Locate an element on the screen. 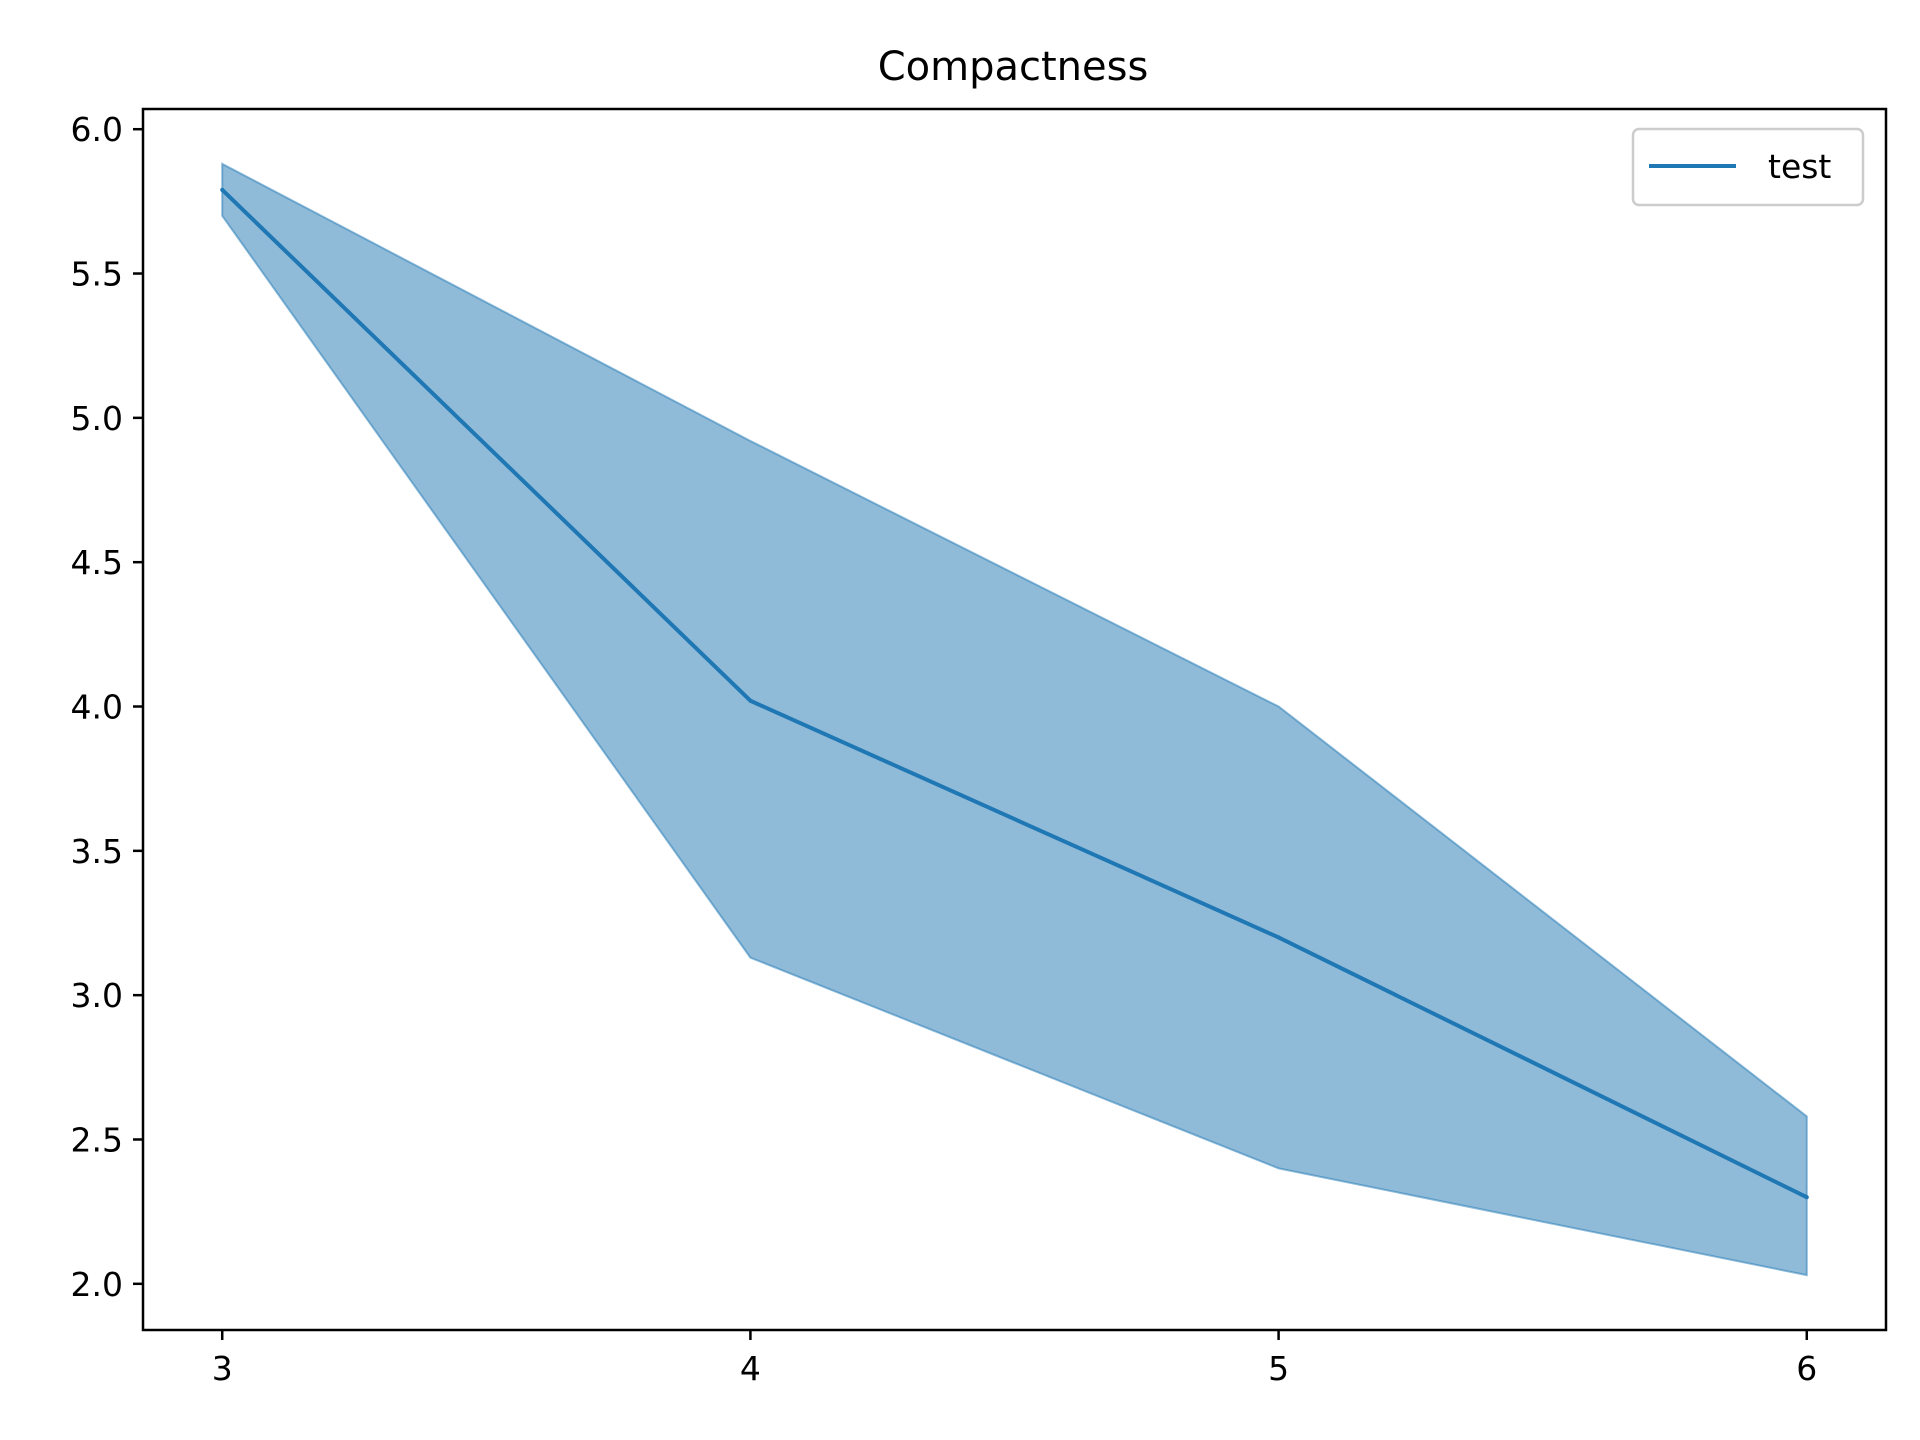 The image size is (1920, 1440). legend-label-test: test is located at coordinates (1799, 166).